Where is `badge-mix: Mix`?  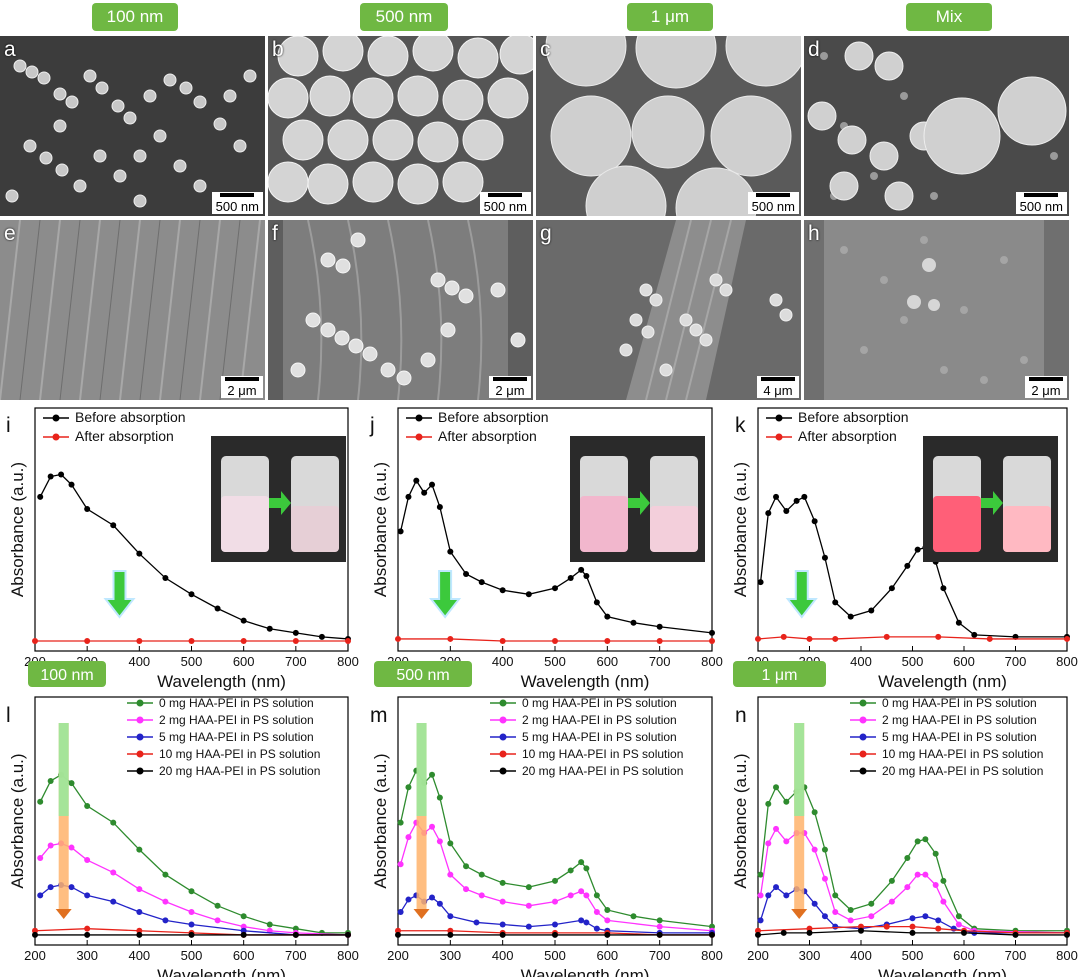
badge-mix: Mix is located at coordinates (949, 17).